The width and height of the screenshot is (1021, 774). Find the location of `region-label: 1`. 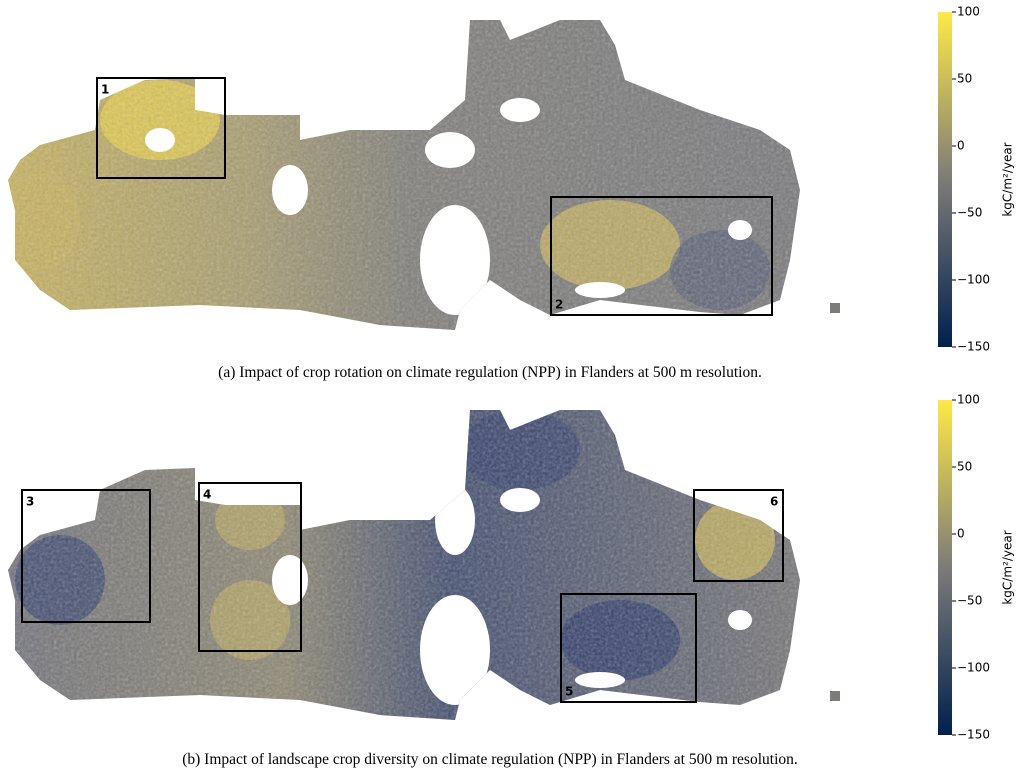

region-label: 1 is located at coordinates (105, 90).